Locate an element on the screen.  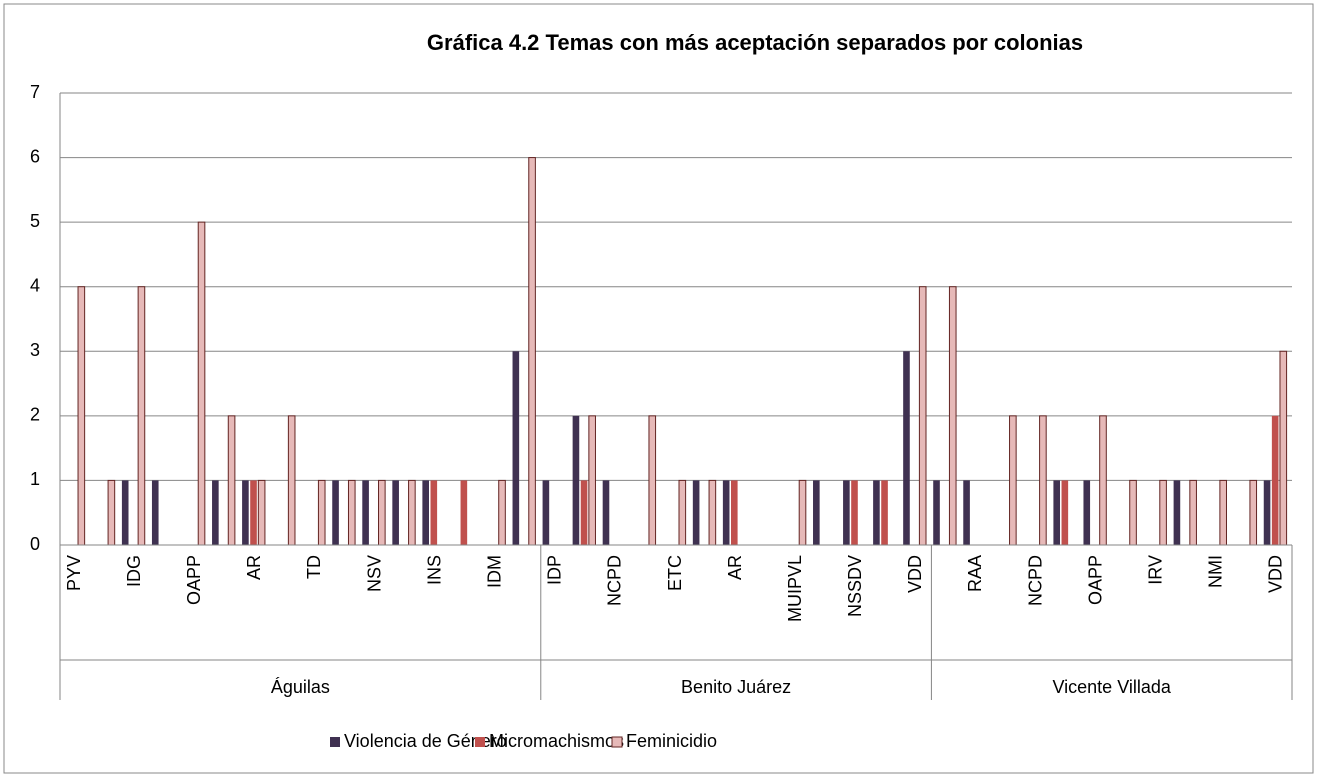
x-tick-label: IDM is located at coordinates (494, 571).